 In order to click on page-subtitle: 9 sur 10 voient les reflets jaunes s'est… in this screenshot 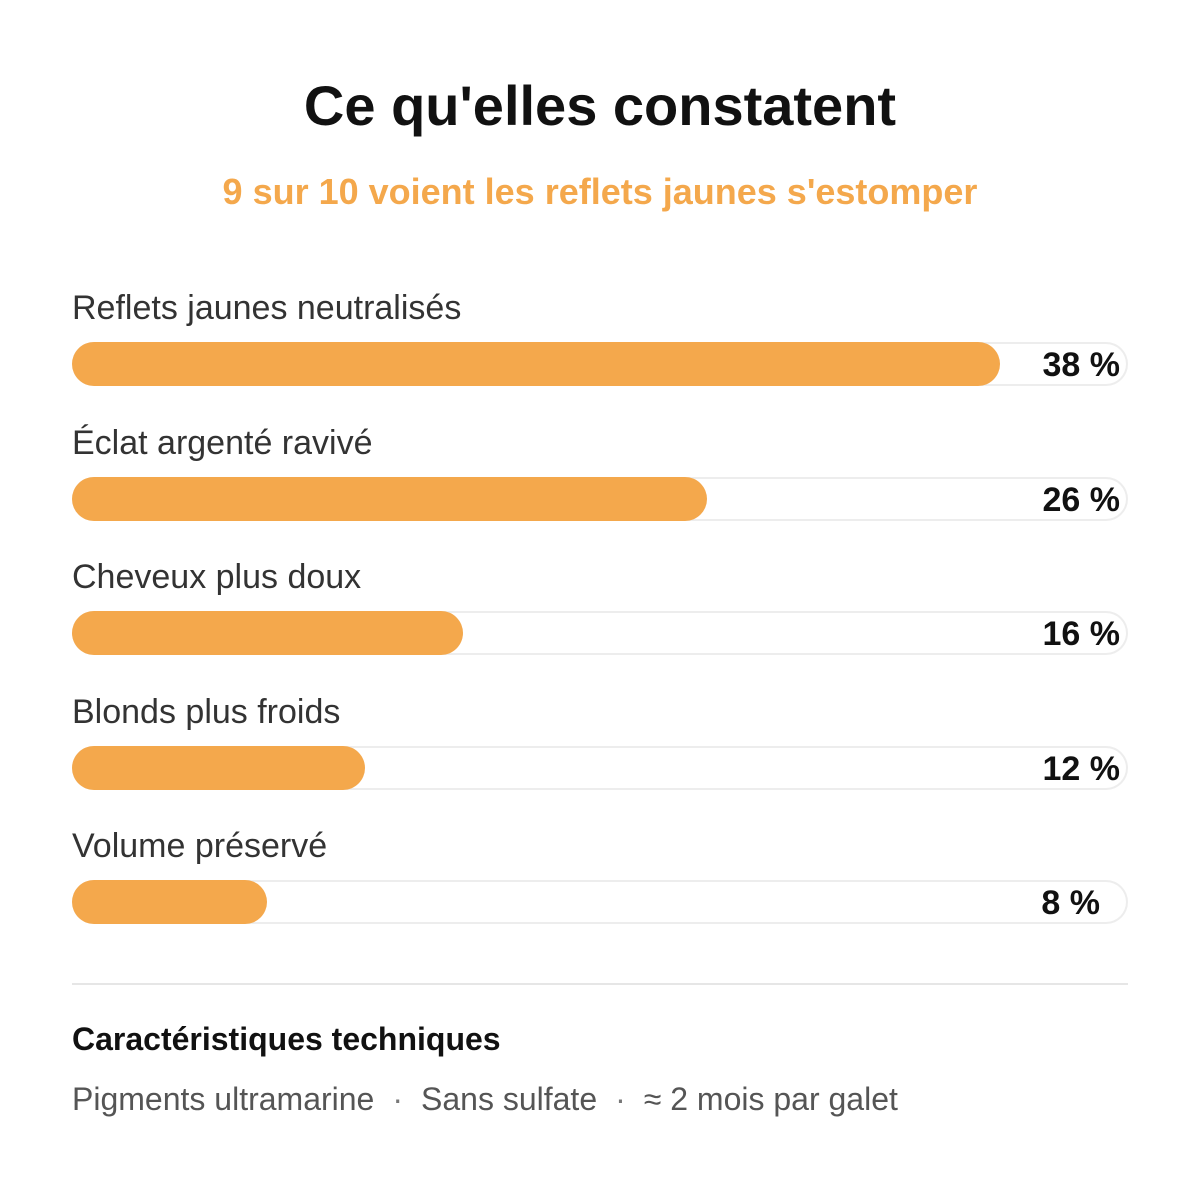, I will do `click(600, 191)`.